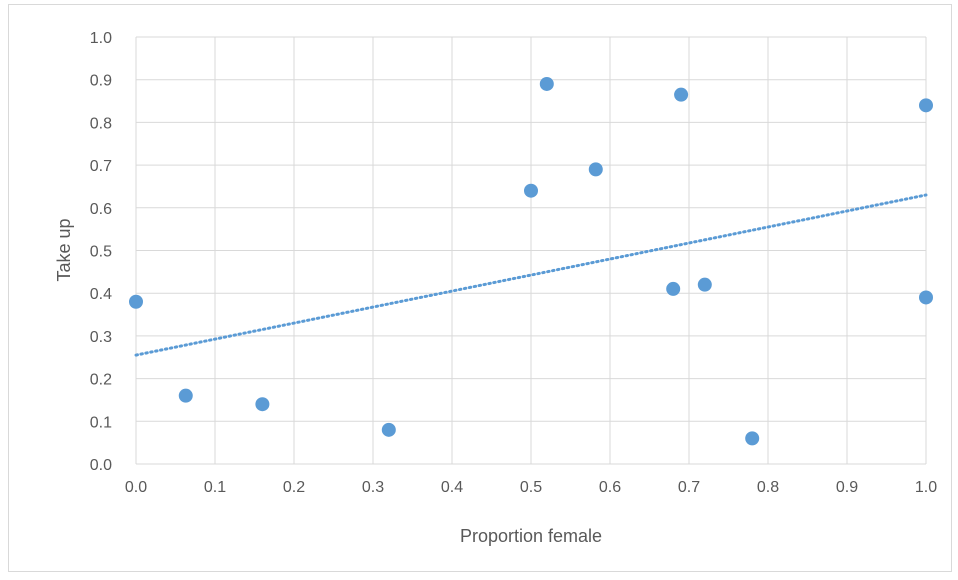 This screenshot has height=580, width=958. Describe the element at coordinates (373, 487) in the screenshot. I see `x-tick-label: 0.3` at that location.